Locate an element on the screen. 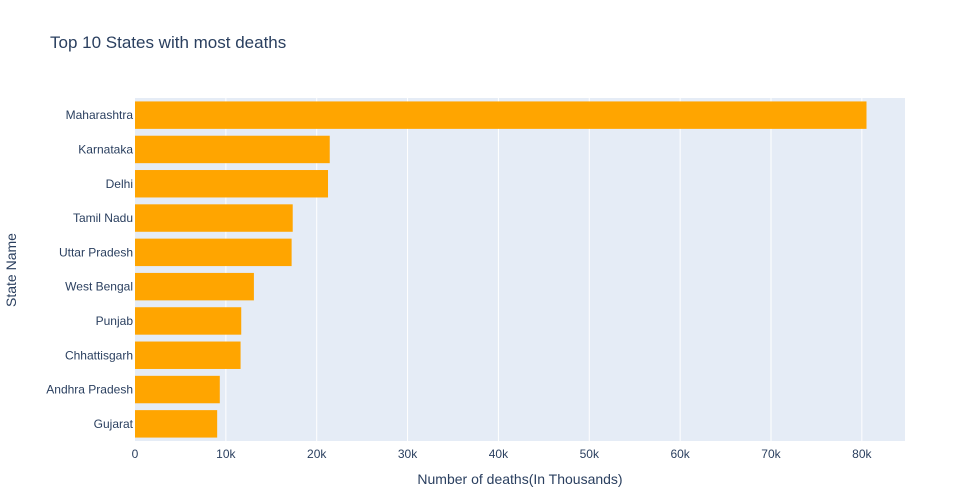 The width and height of the screenshot is (961, 491). x-tick-label: 10k is located at coordinates (226, 454).